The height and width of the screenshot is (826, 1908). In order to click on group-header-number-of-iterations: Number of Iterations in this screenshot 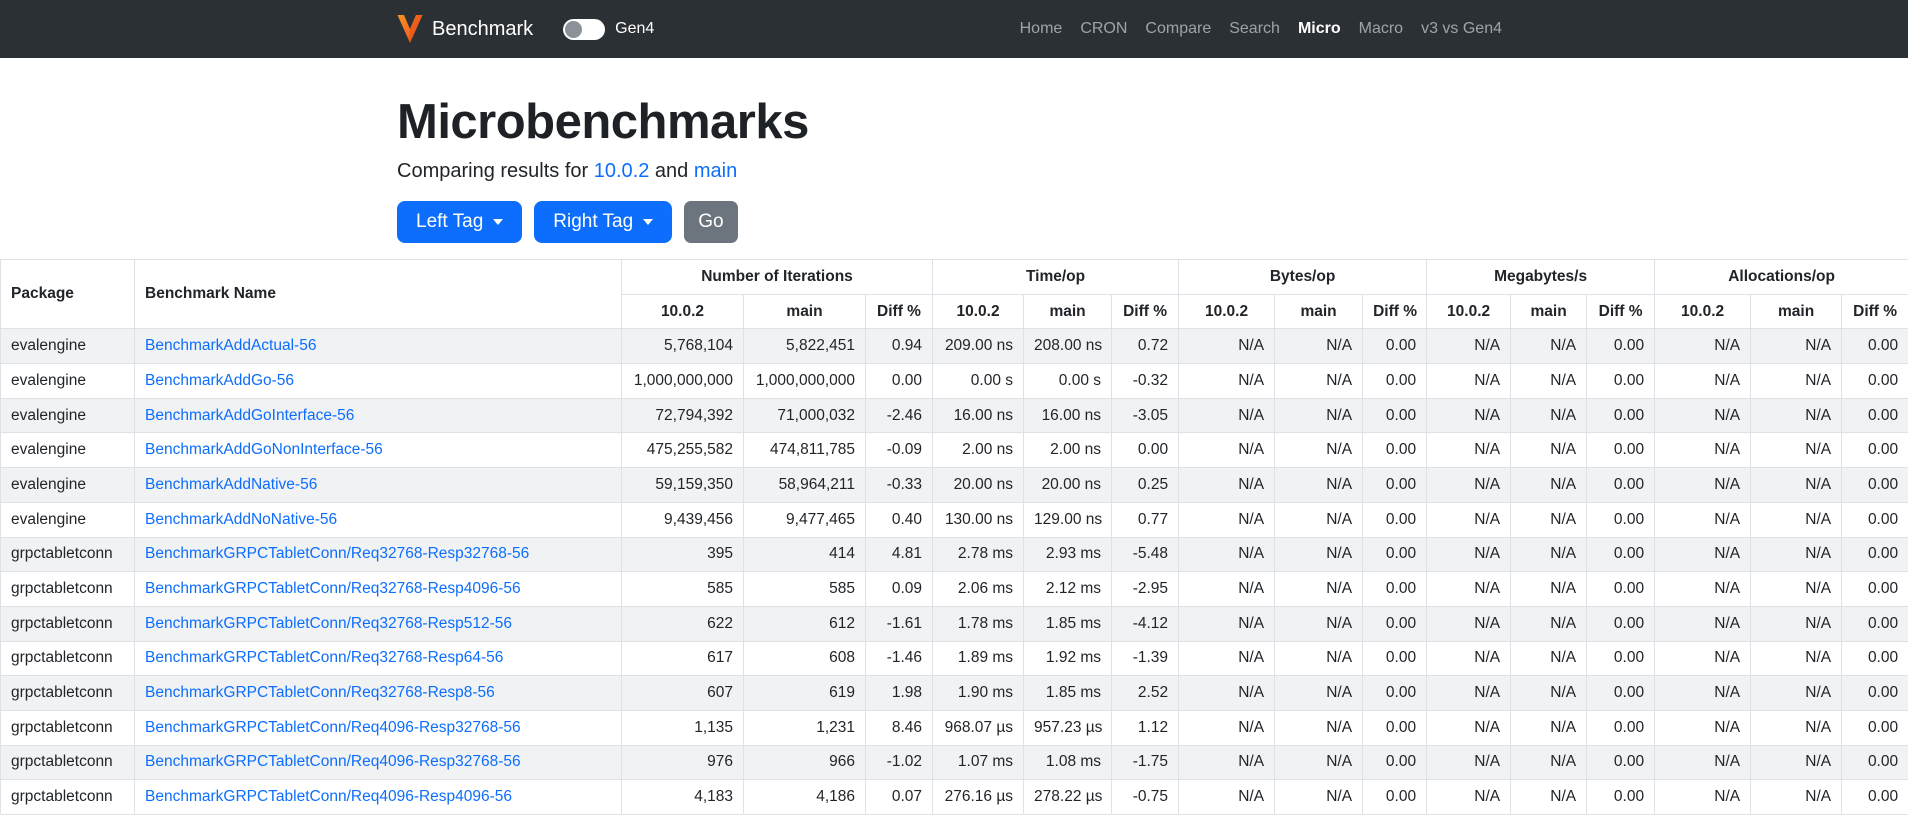, I will do `click(777, 277)`.